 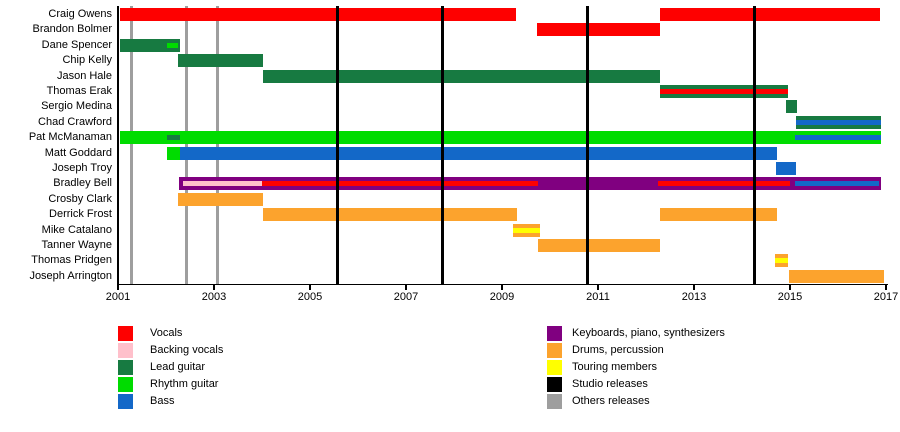 What do you see at coordinates (76, 229) in the screenshot?
I see `member-label: Mike Catalano` at bounding box center [76, 229].